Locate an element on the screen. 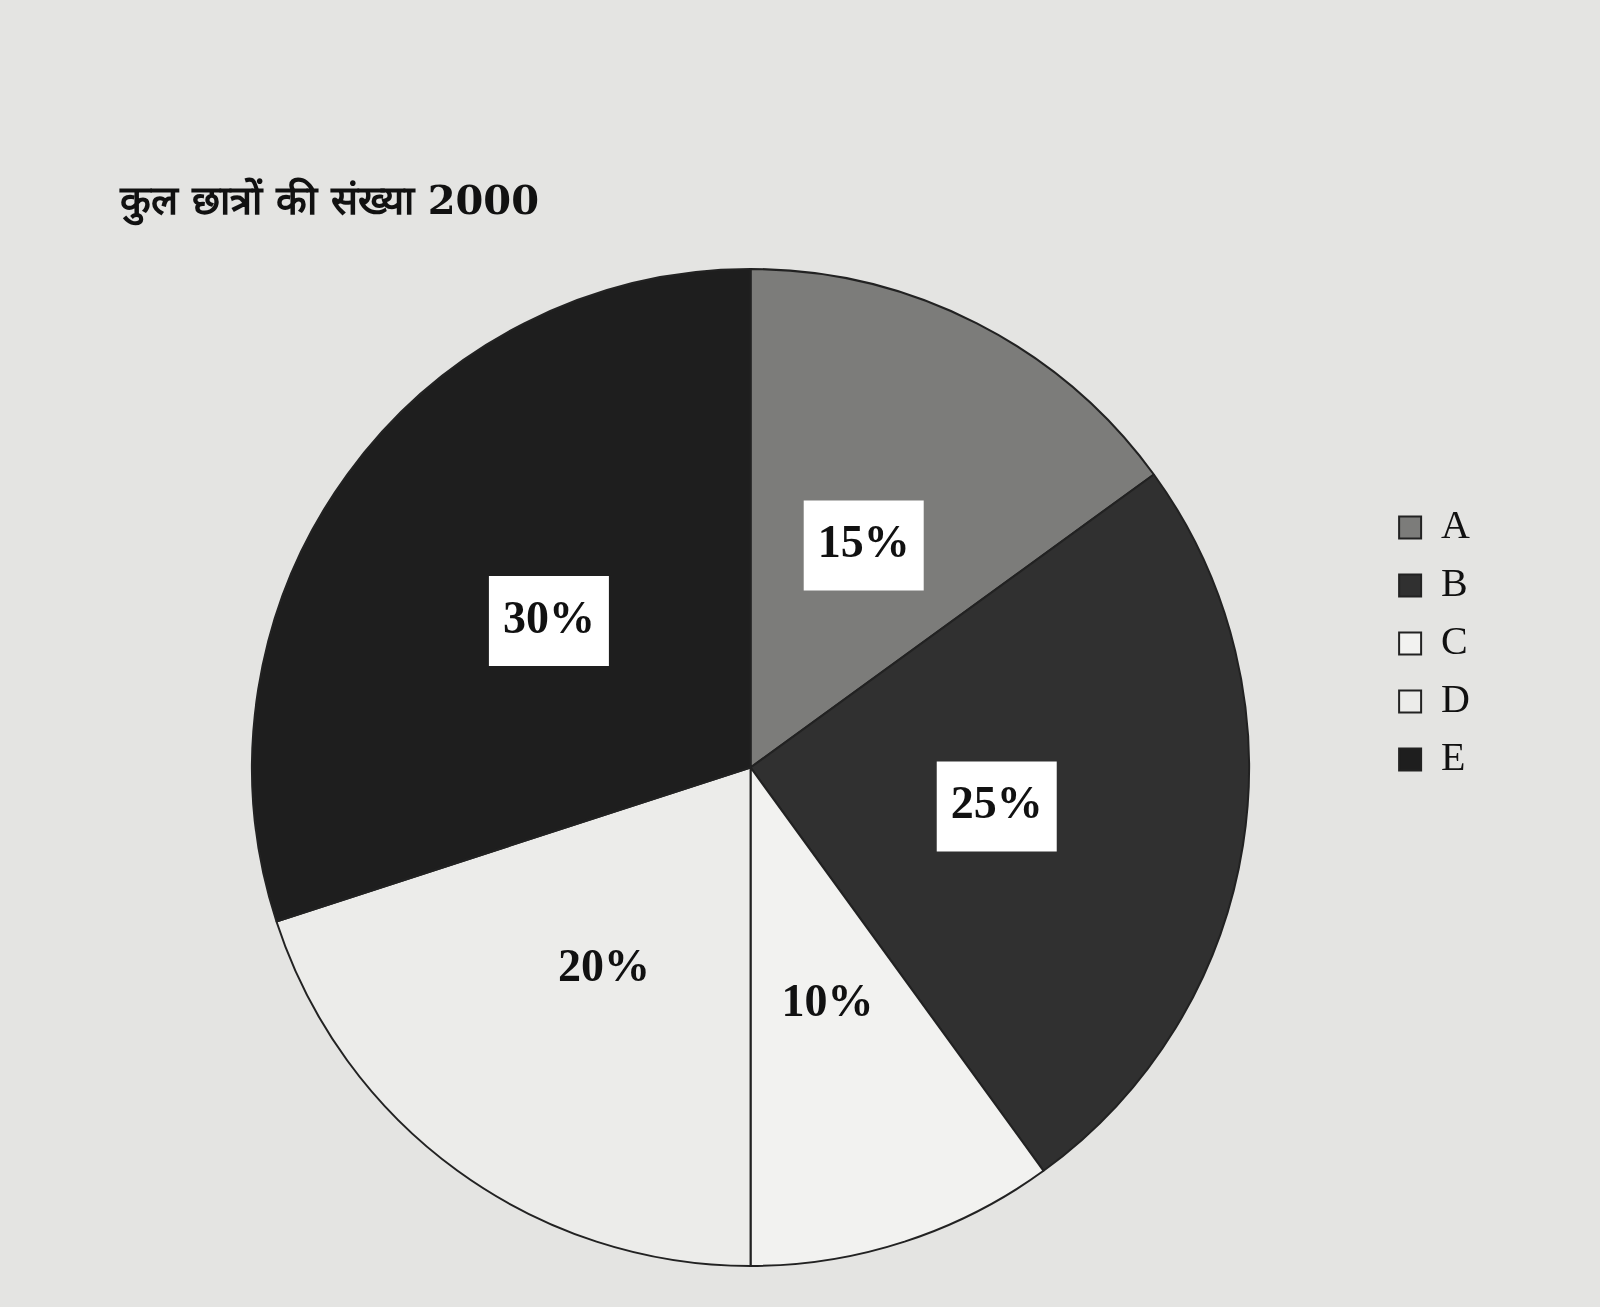  data-label: 10% is located at coordinates (827, 1001).